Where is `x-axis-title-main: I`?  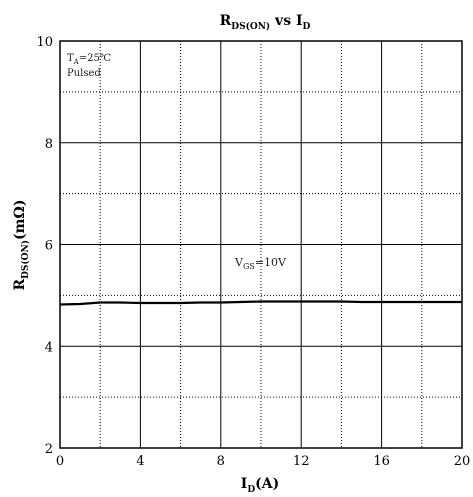
x-axis-title-main: I is located at coordinates (244, 484).